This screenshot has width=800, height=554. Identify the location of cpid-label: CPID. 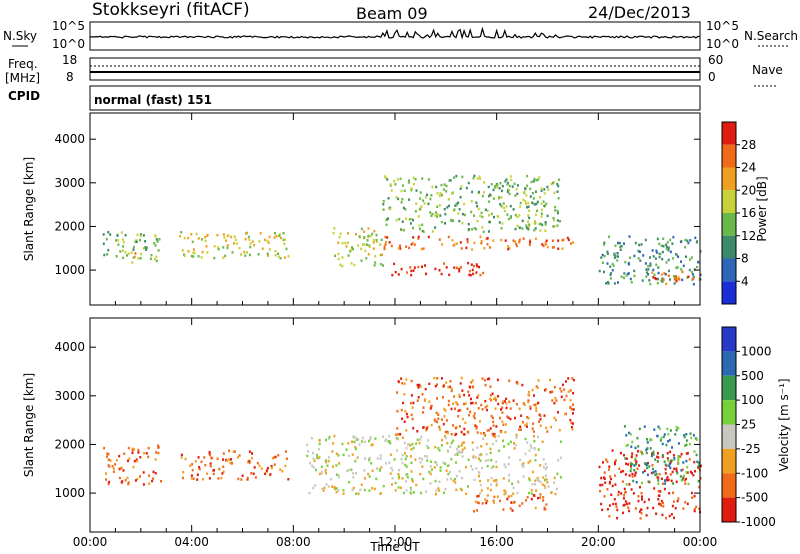
(24, 96).